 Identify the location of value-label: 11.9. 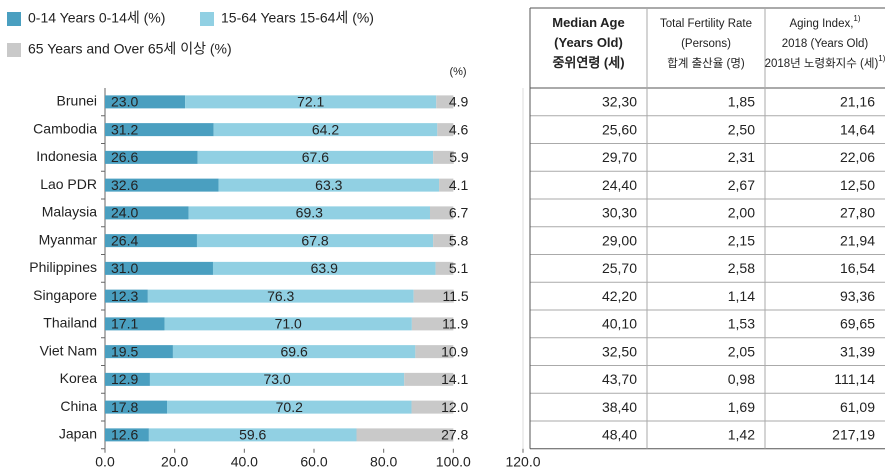
(455, 324).